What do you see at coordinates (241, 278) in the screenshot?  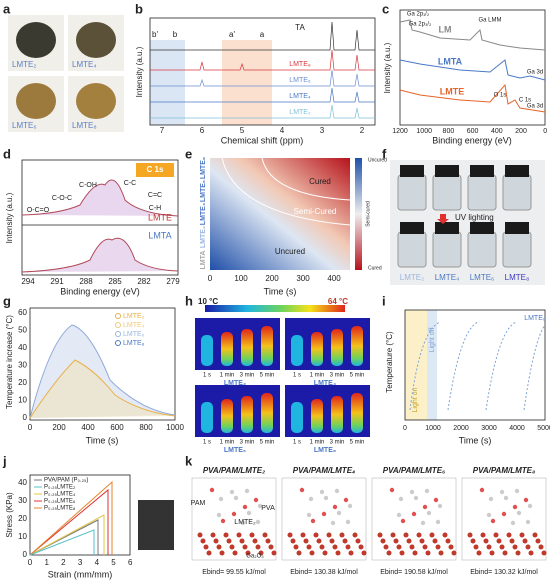 I see `tick-label: 100` at bounding box center [241, 278].